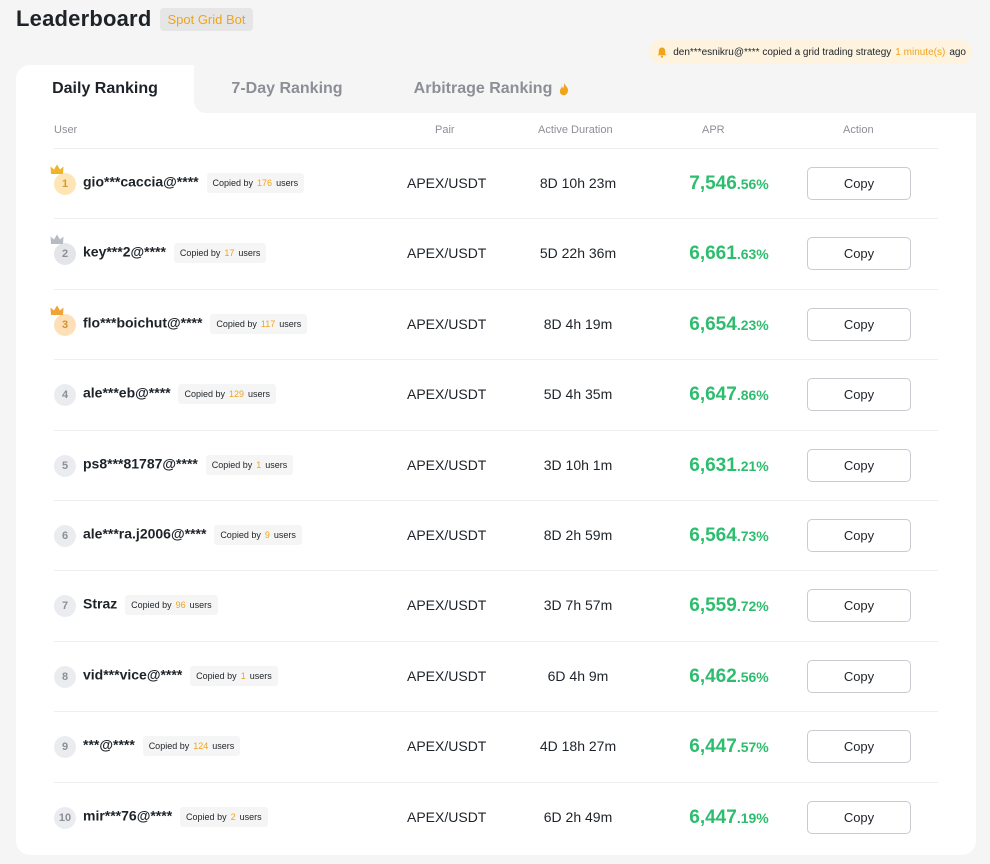 Image resolution: width=990 pixels, height=864 pixels. What do you see at coordinates (752, 254) in the screenshot?
I see `apr-decimal: .63%` at bounding box center [752, 254].